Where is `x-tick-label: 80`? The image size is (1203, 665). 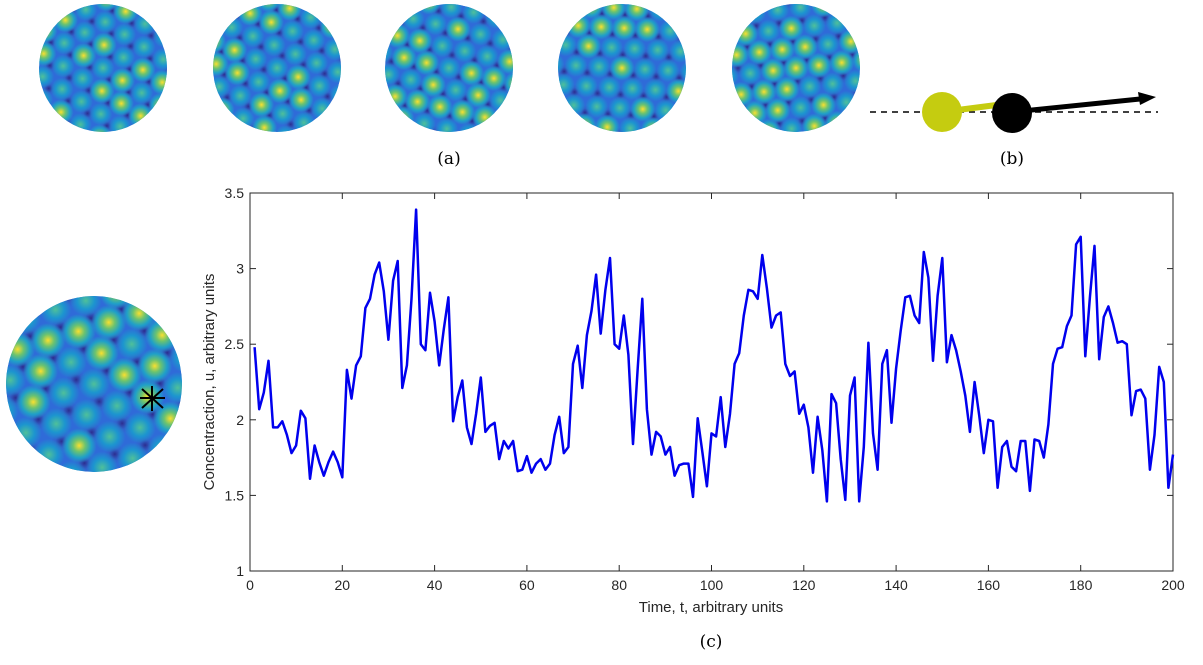
x-tick-label: 80 is located at coordinates (619, 585).